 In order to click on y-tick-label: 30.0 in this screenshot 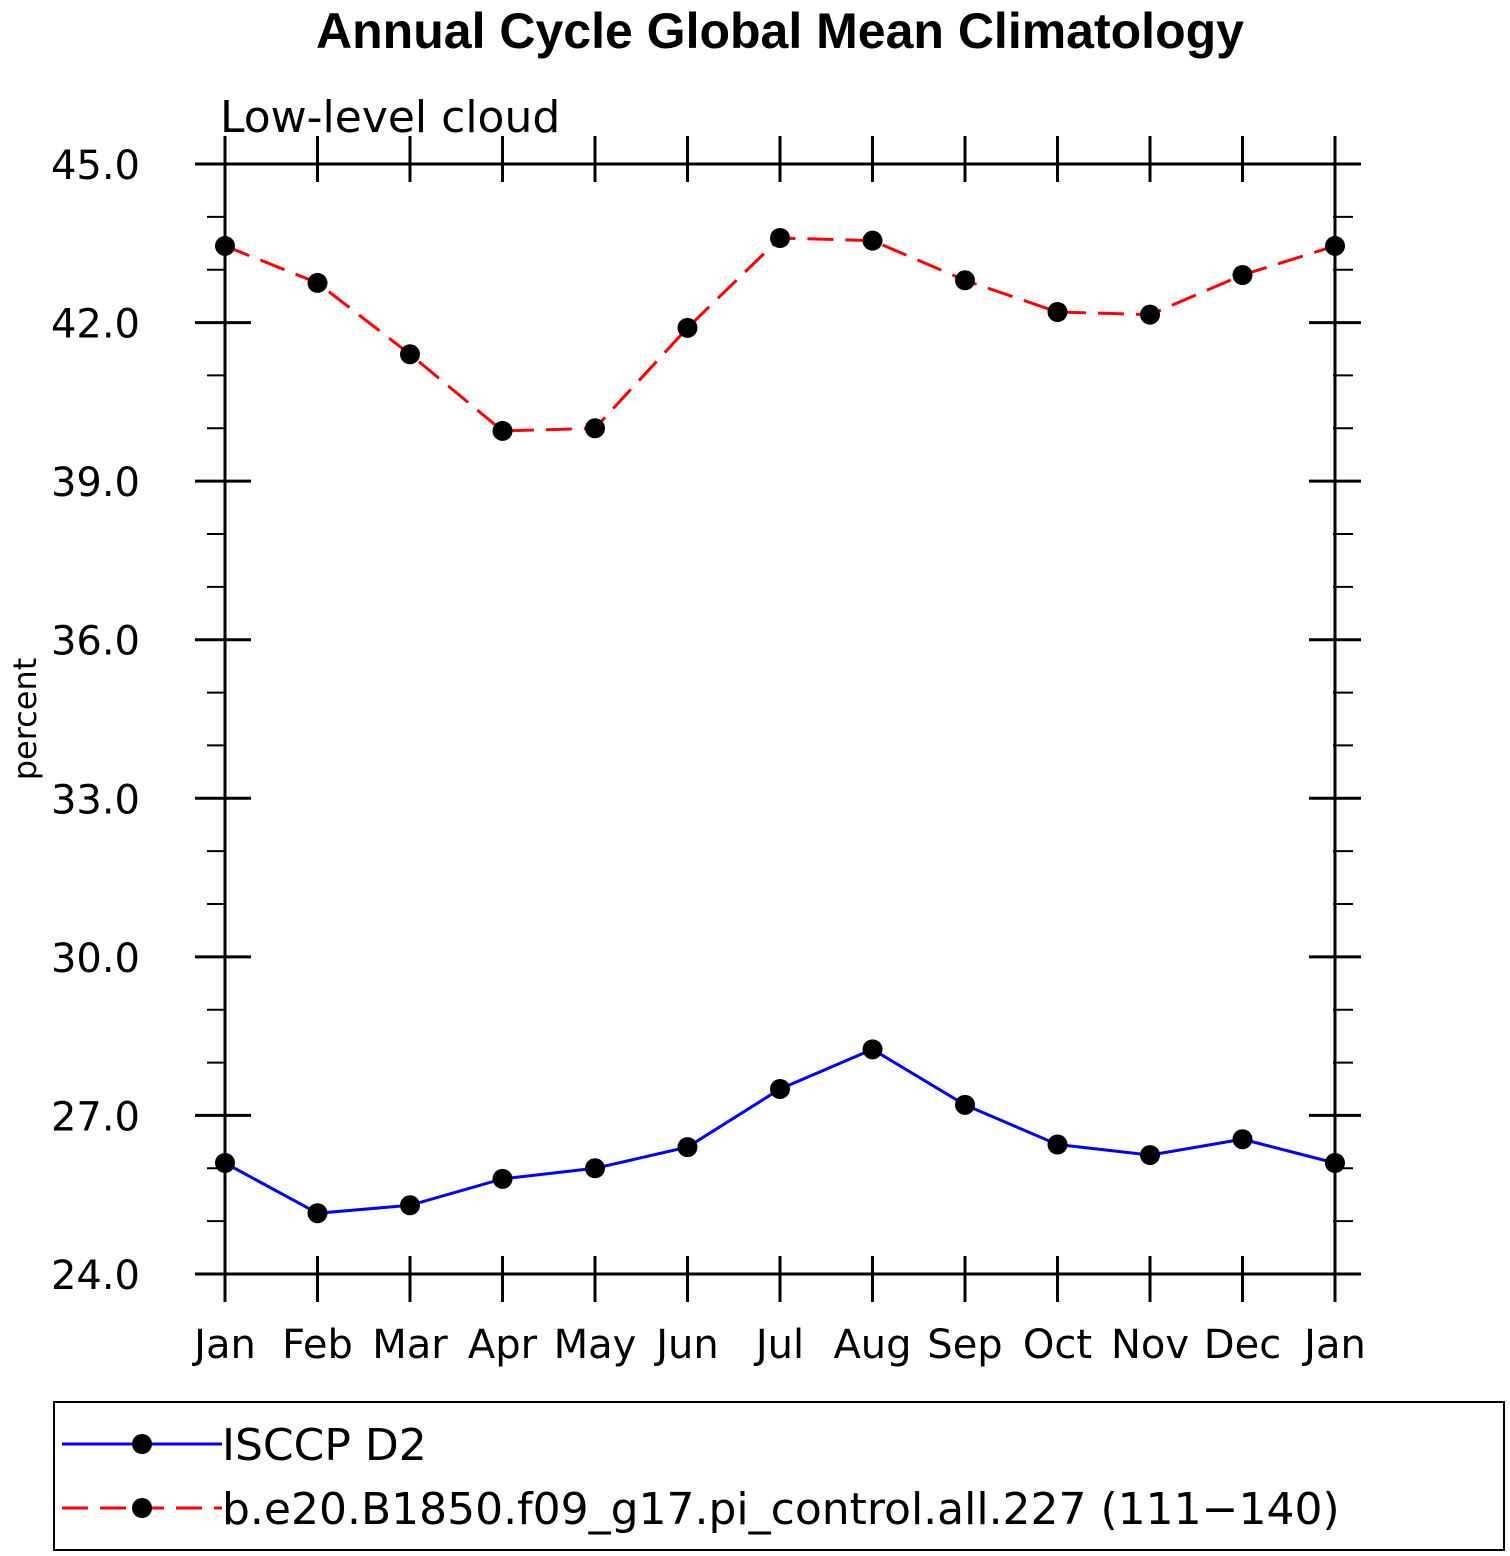, I will do `click(95, 959)`.